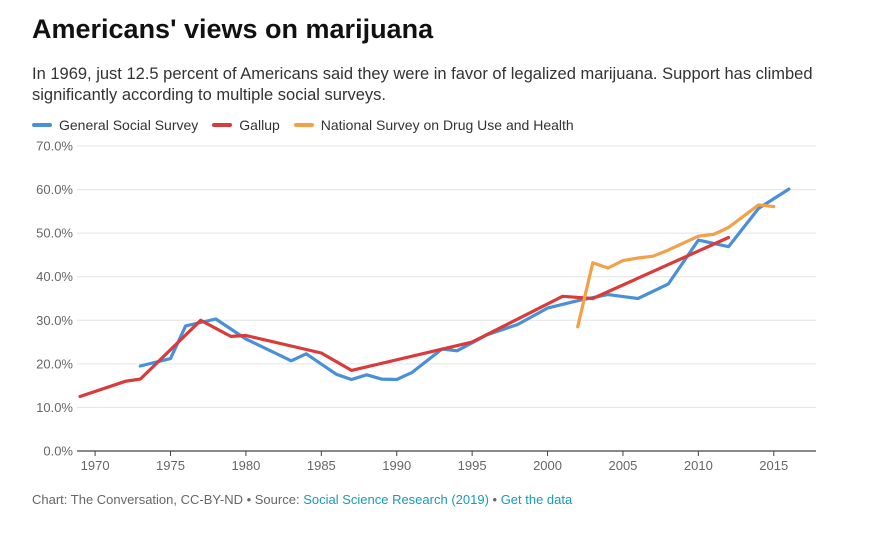  I want to click on page-title: Americans' views on marijuana, so click(233, 29).